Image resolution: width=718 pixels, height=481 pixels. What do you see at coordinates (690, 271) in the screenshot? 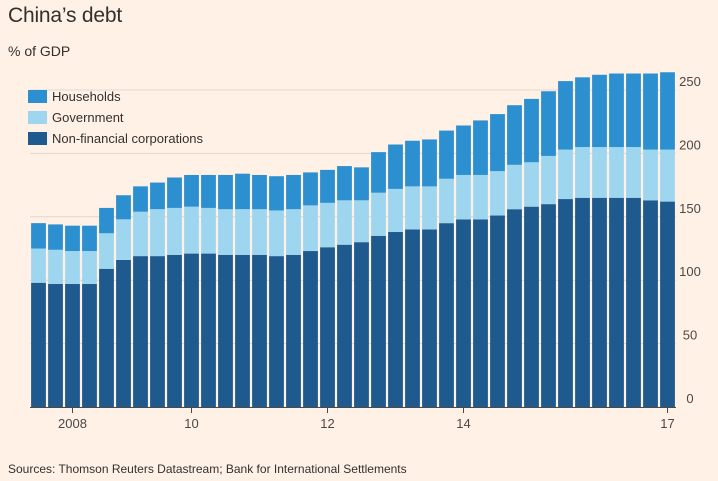
I see `y-tick-label-100: 100` at bounding box center [690, 271].